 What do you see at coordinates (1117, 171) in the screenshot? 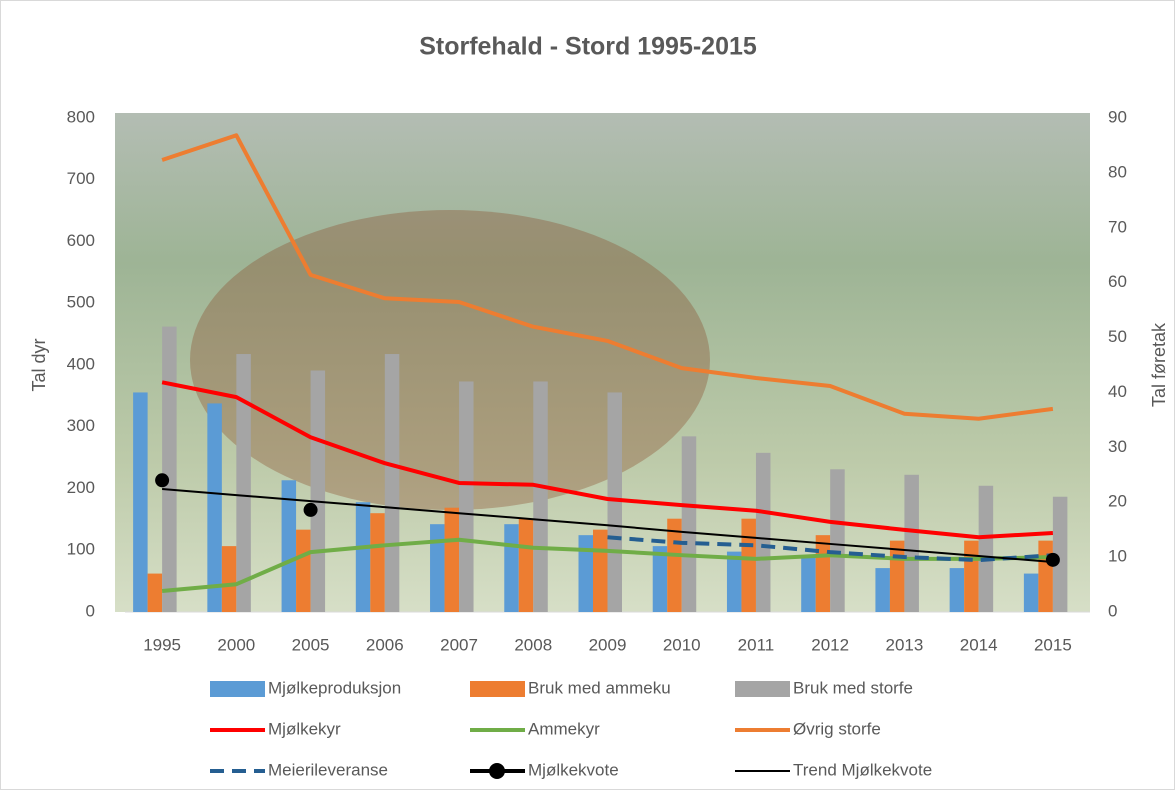
I see `y2-tick-label: 80` at bounding box center [1117, 171].